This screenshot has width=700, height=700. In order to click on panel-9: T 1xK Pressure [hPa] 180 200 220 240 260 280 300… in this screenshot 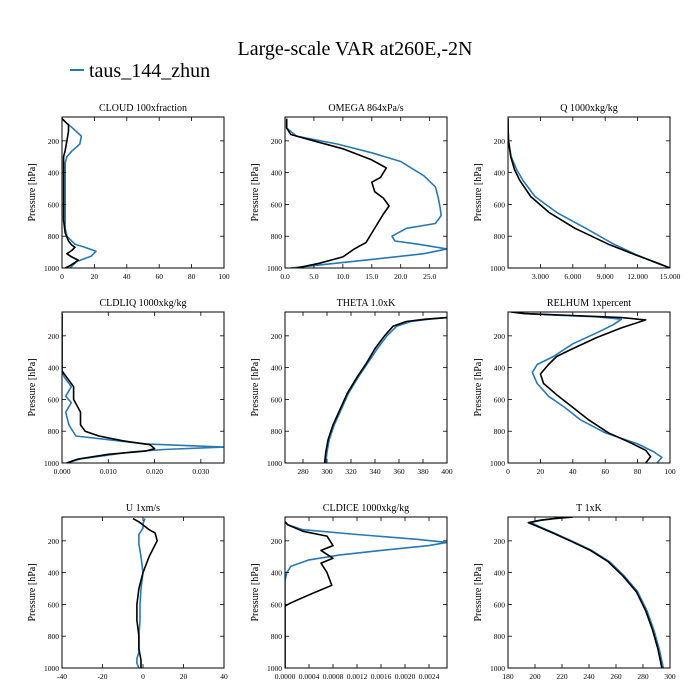, I will do `click(574, 592)`.